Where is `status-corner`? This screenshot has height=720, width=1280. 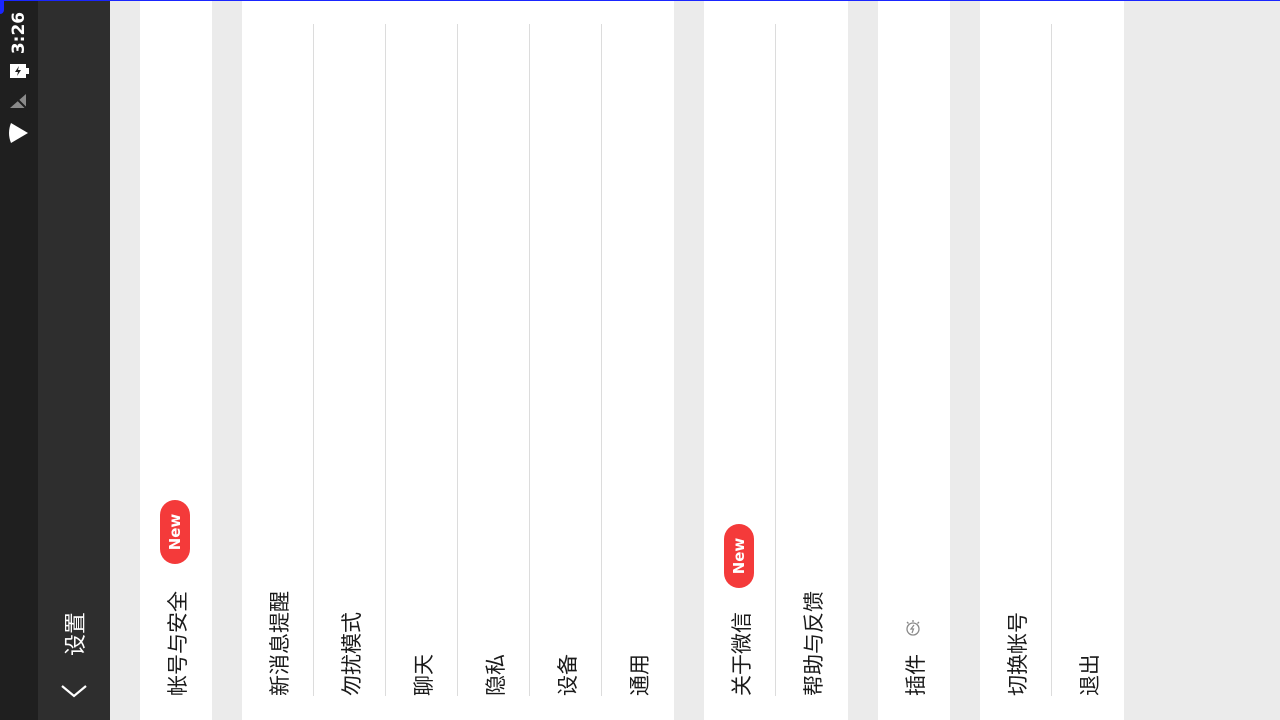 status-corner is located at coordinates (2, 7).